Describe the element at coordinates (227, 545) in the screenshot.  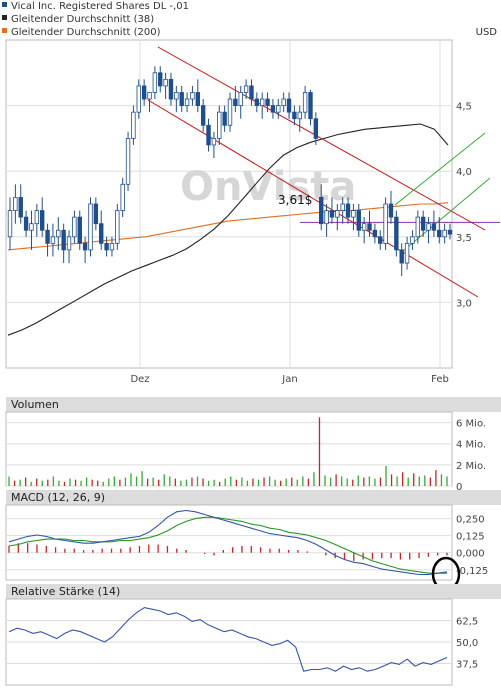
I see `macd-signal-line` at that location.